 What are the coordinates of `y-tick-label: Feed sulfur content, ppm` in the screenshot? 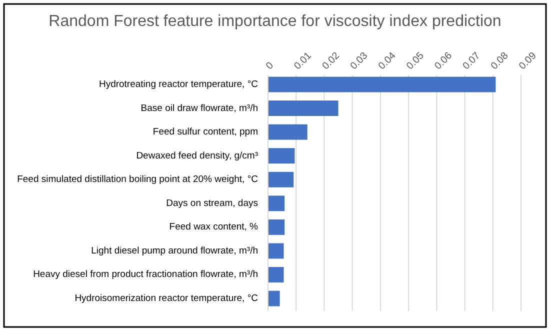 It's located at (205, 132).